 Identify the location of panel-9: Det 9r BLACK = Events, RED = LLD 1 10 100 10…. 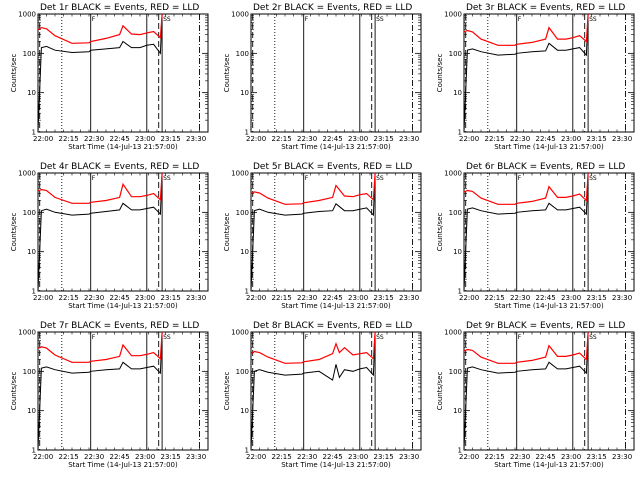
(535, 395).